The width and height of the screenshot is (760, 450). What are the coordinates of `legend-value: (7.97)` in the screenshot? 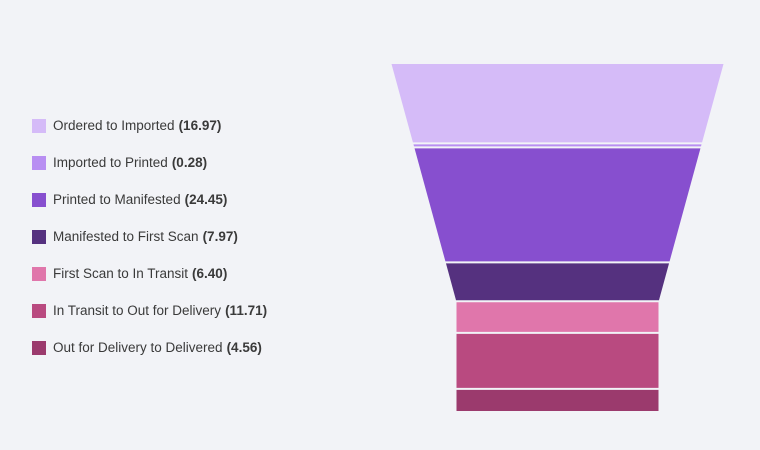 It's located at (220, 236).